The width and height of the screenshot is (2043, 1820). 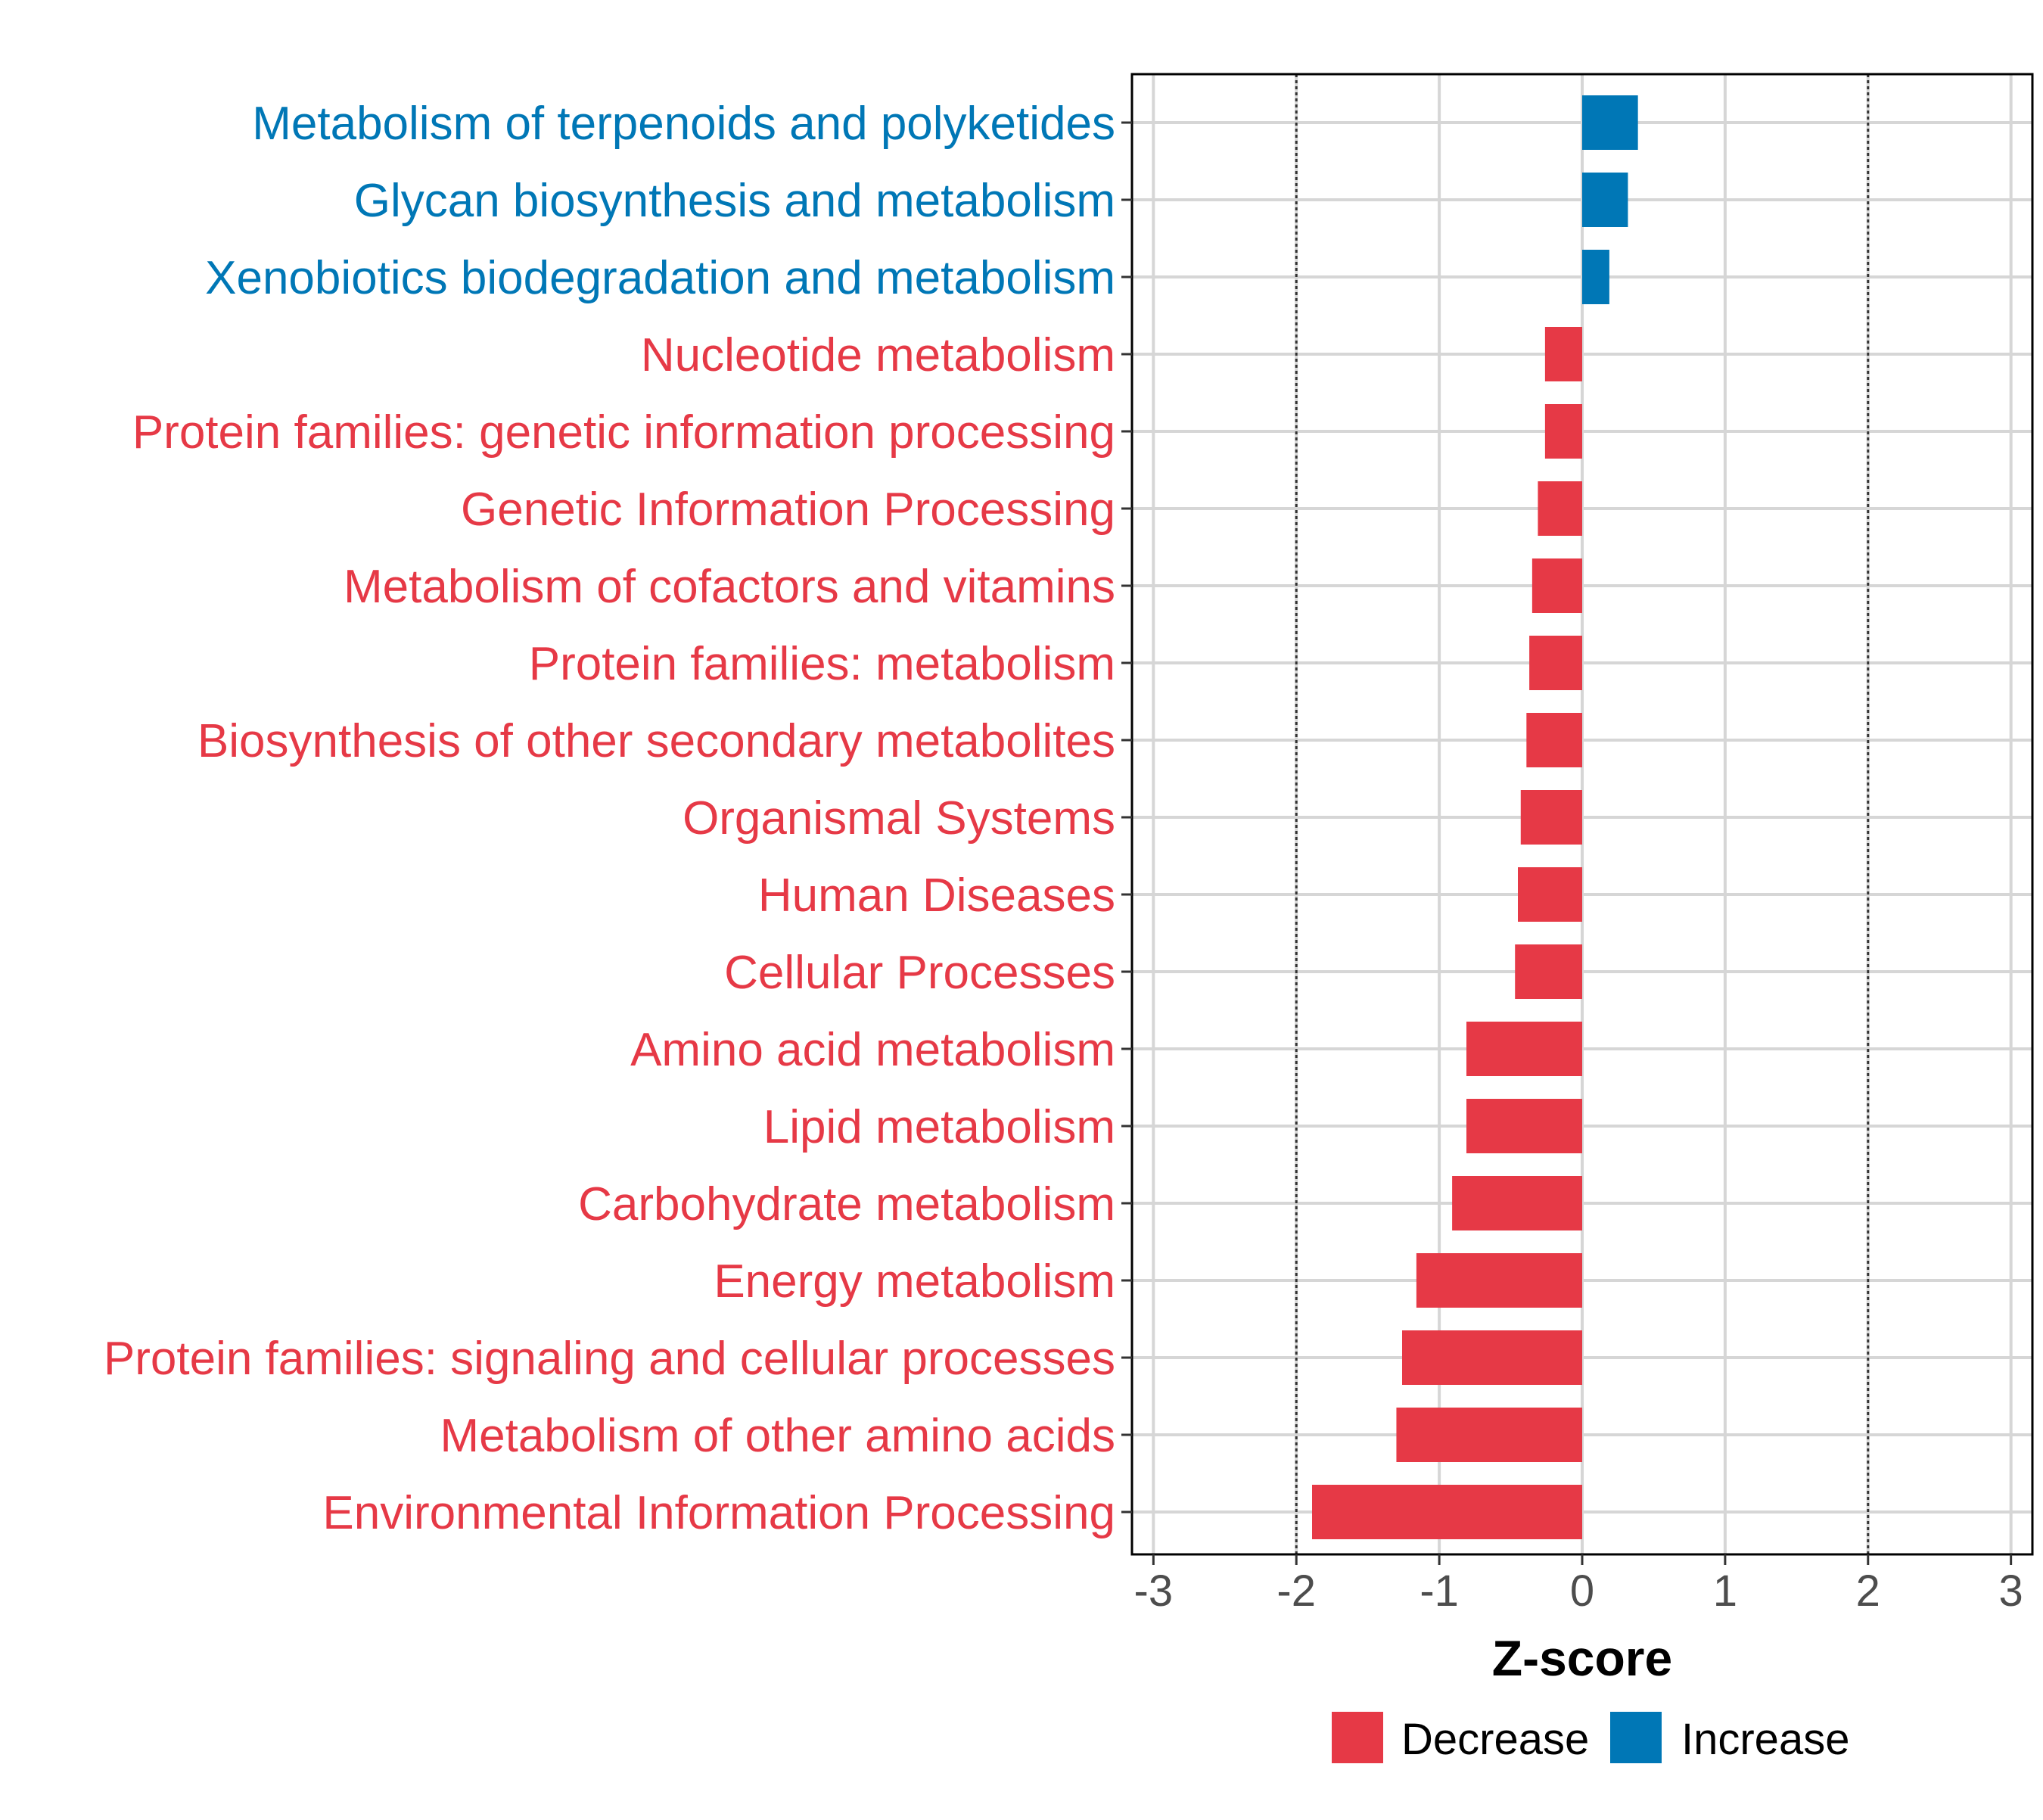 What do you see at coordinates (919, 973) in the screenshot?
I see `y-tick-label: Cellular Processes` at bounding box center [919, 973].